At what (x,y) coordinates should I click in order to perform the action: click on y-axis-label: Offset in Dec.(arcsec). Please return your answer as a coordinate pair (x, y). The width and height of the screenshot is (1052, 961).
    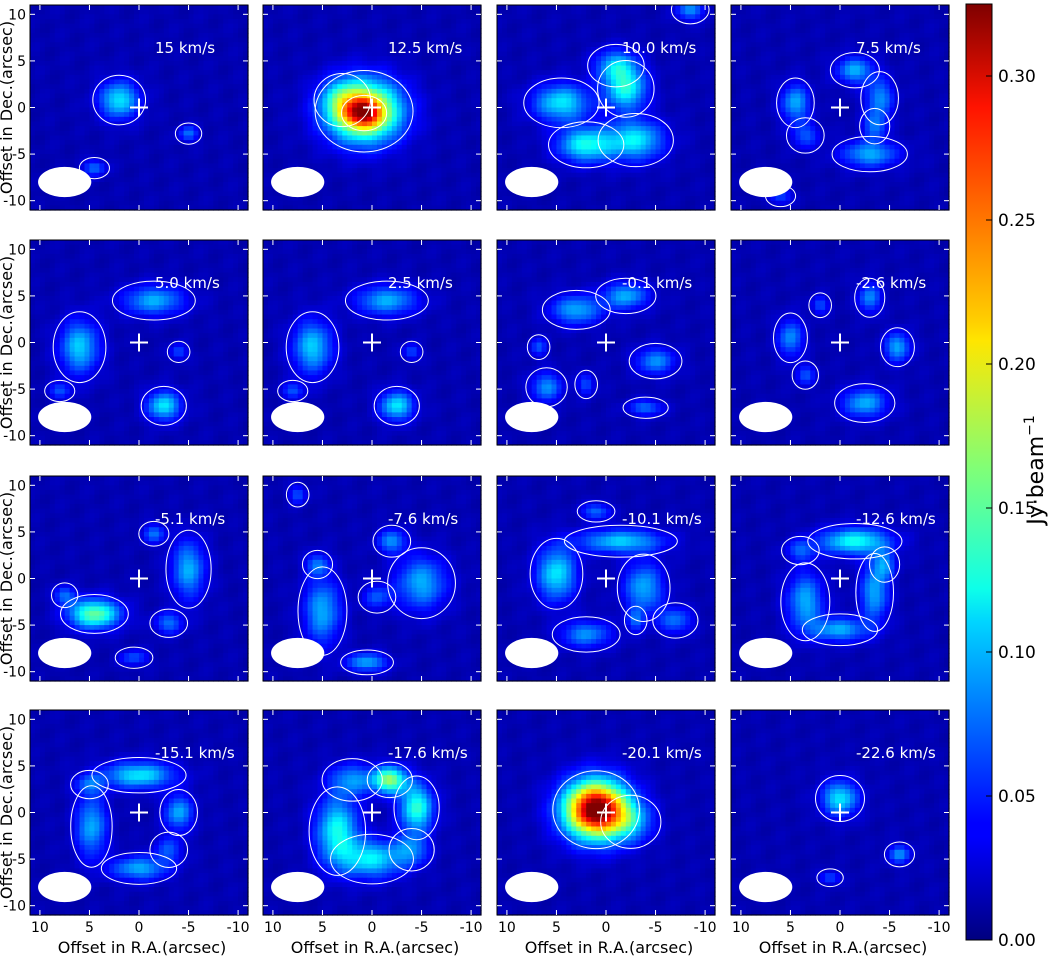
    Looking at the image, I should click on (8, 107).